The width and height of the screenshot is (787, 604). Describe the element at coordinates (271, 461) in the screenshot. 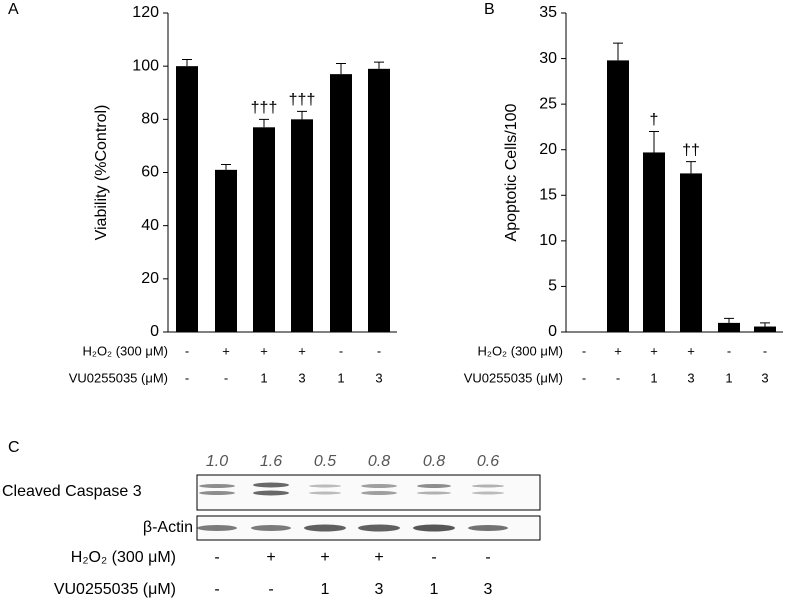

I see `densitometry-value: 1.6` at that location.